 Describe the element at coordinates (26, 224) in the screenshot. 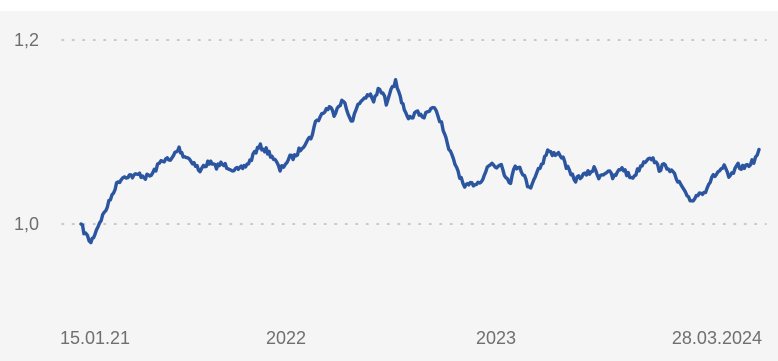

I see `y-tick-label: 1,0` at that location.